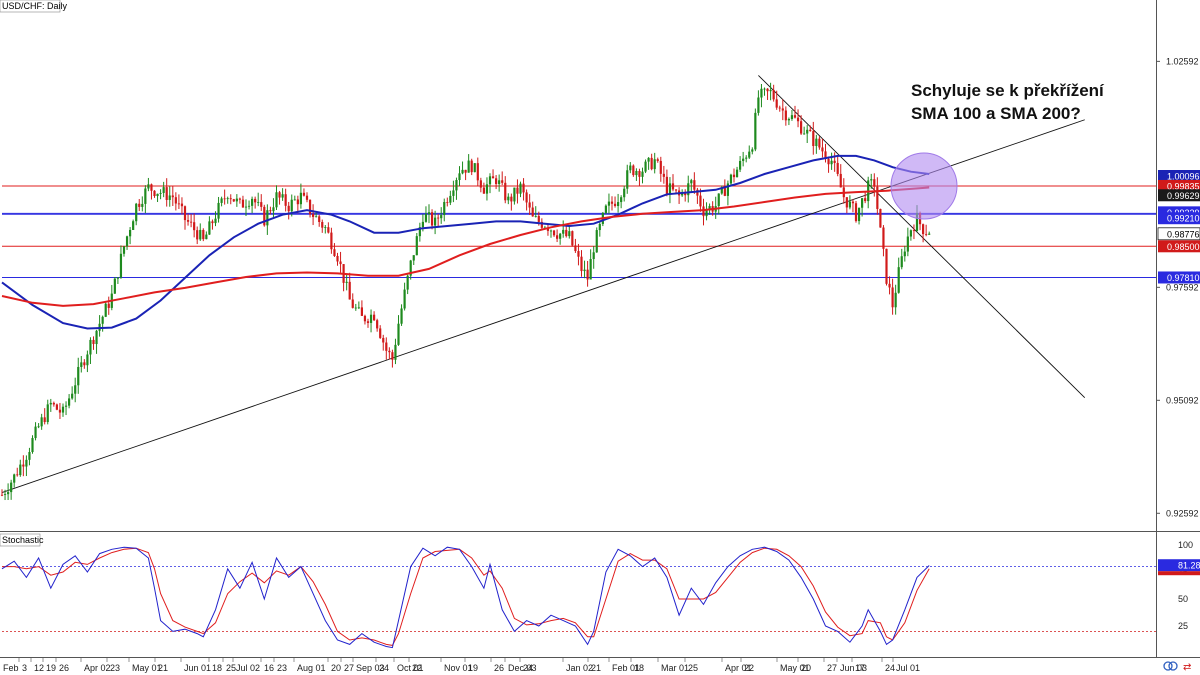 The height and width of the screenshot is (675, 1200). What do you see at coordinates (370, 668) in the screenshot?
I see `time-tick-label: Sep 03` at bounding box center [370, 668].